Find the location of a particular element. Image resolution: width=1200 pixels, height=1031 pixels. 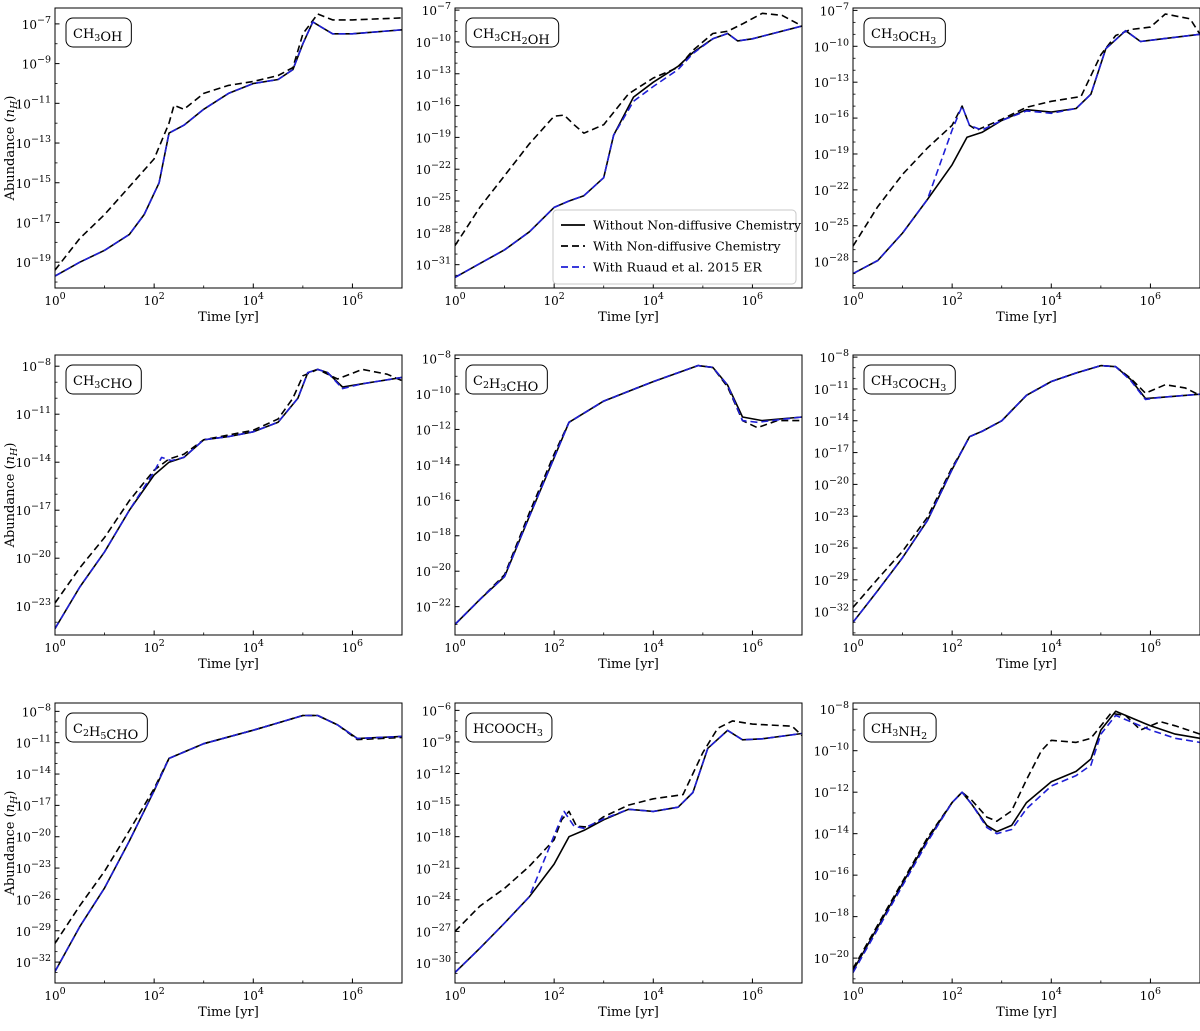

y-tick-label: 10⁻²⁷ is located at coordinates (433, 930).